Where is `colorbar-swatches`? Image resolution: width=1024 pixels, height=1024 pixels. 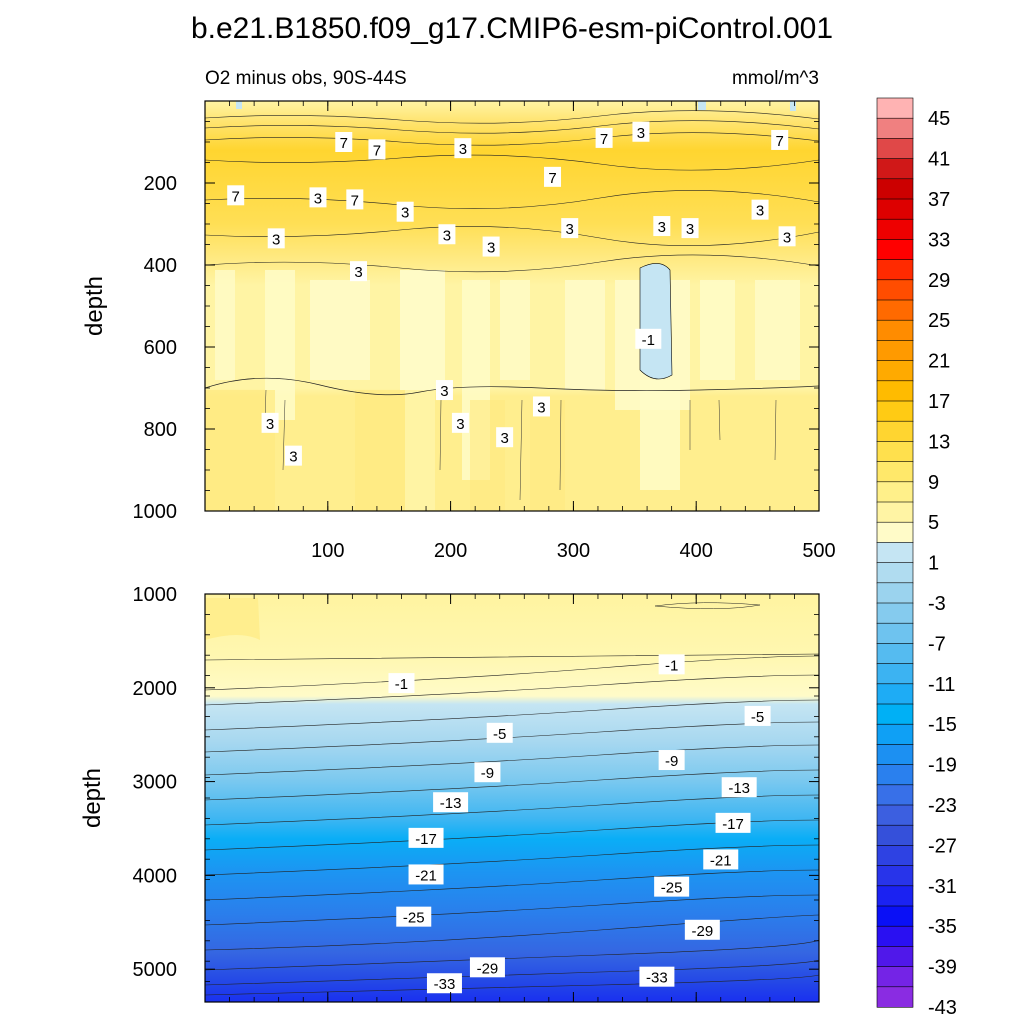
colorbar-swatches is located at coordinates (895, 552).